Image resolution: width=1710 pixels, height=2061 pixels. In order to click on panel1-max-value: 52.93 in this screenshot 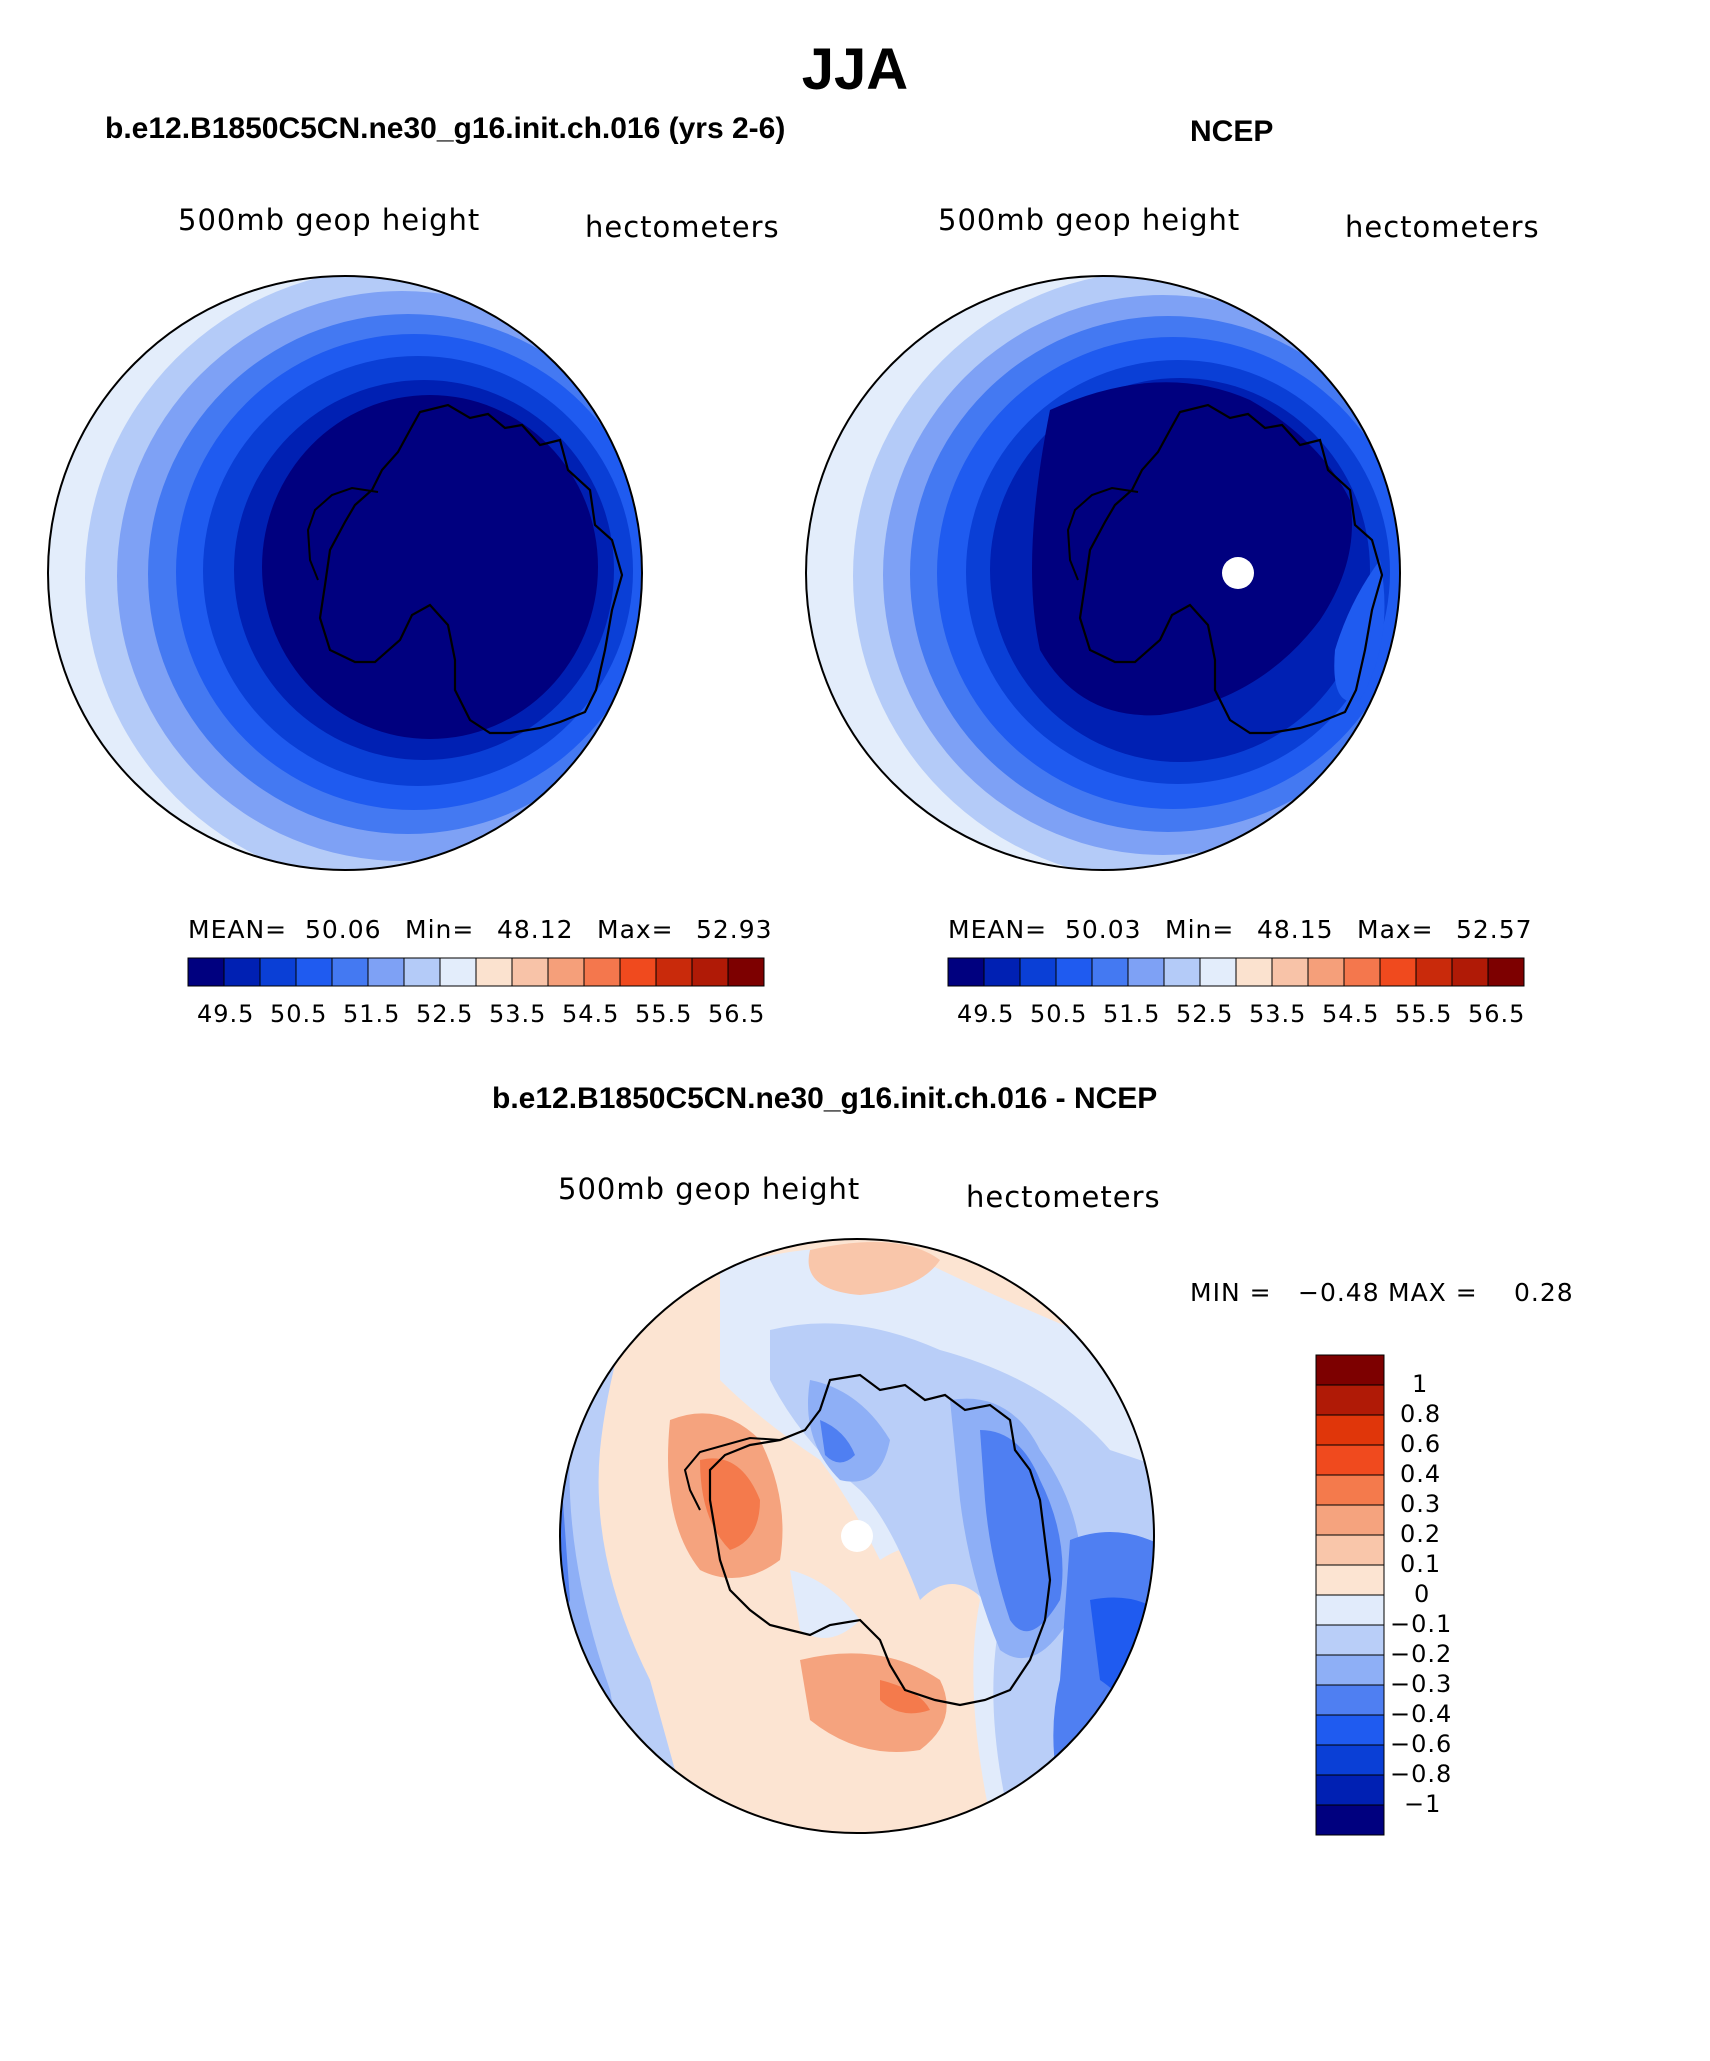, I will do `click(734, 929)`.